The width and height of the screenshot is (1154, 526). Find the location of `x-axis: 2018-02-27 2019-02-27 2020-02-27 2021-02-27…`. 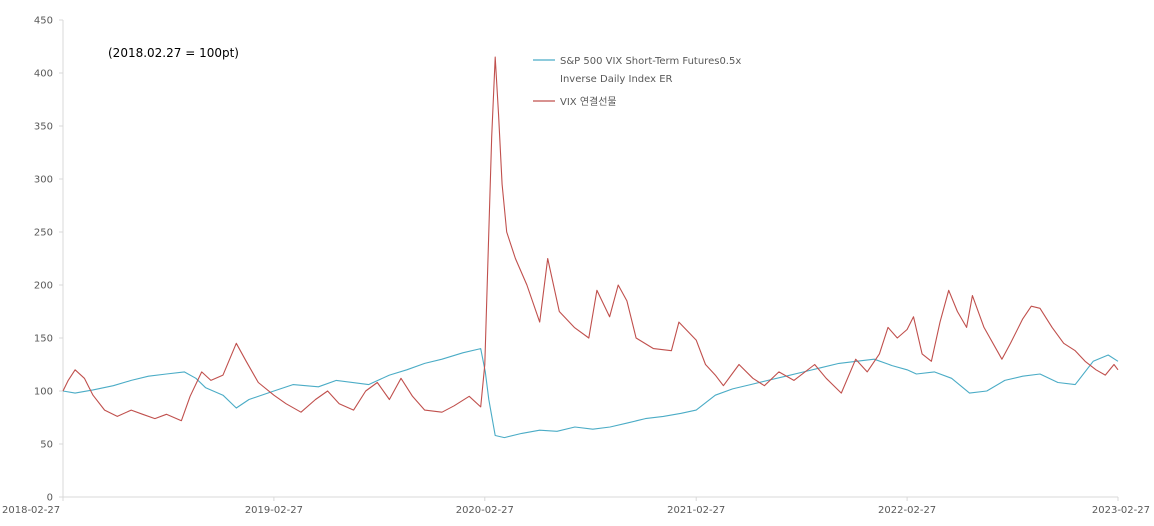

x-axis: 2018-02-27 2019-02-27 2020-02-27 2021-02-27… is located at coordinates (576, 506).